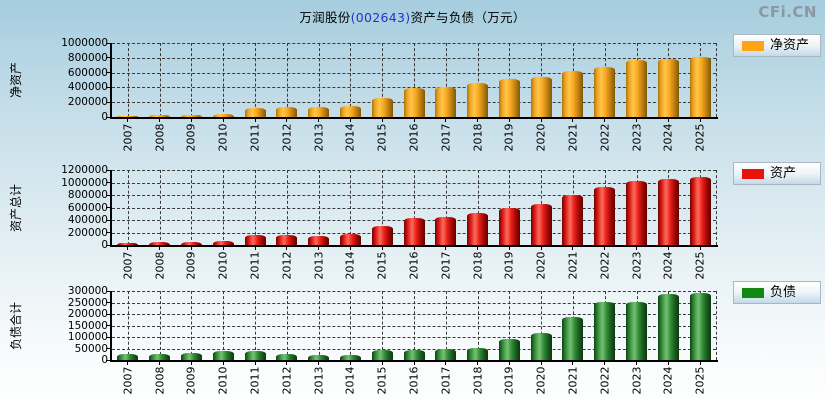  What do you see at coordinates (87, 302) in the screenshot?
I see `y-tick-label: 250000` at bounding box center [87, 302].